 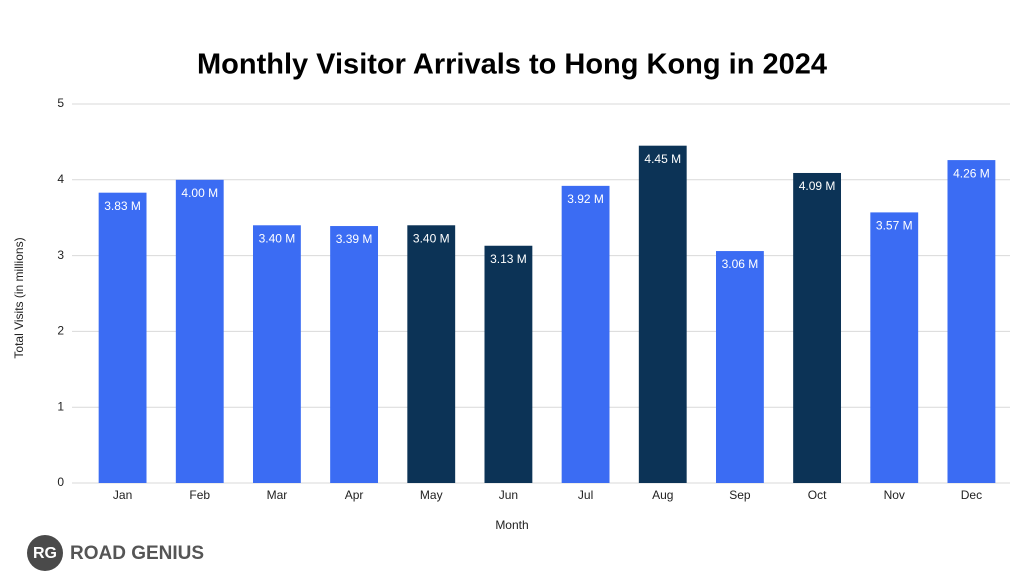 What do you see at coordinates (662, 159) in the screenshot?
I see `value-label: 4.45 M` at bounding box center [662, 159].